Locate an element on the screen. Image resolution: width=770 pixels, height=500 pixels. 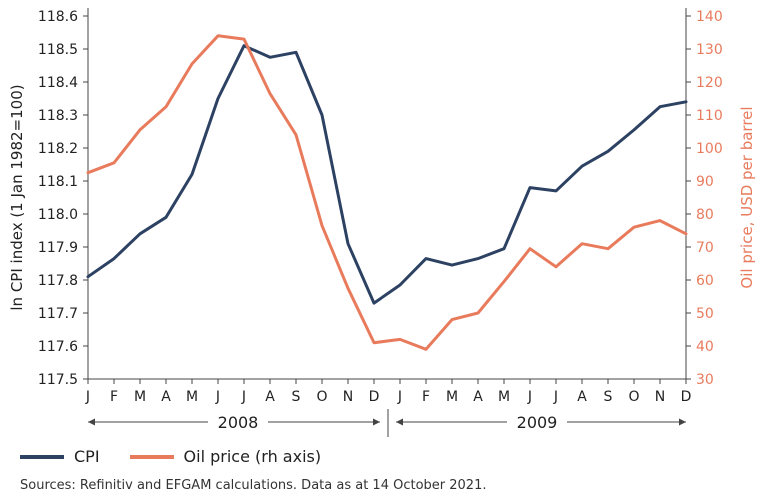
right-tick-label: 60 is located at coordinates (705, 281).